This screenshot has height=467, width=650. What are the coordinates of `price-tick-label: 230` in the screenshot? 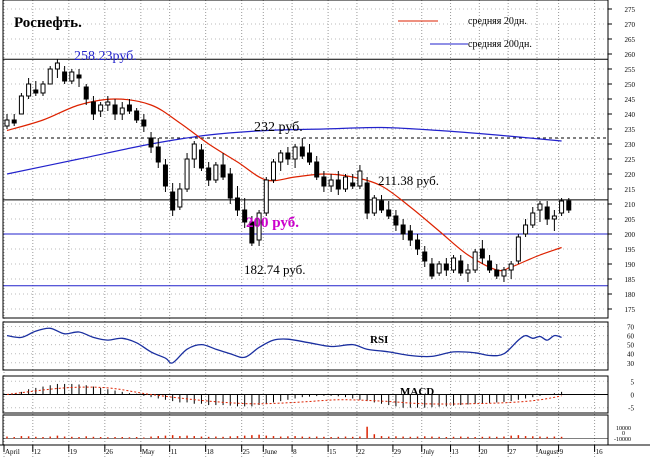 It's located at (630, 145).